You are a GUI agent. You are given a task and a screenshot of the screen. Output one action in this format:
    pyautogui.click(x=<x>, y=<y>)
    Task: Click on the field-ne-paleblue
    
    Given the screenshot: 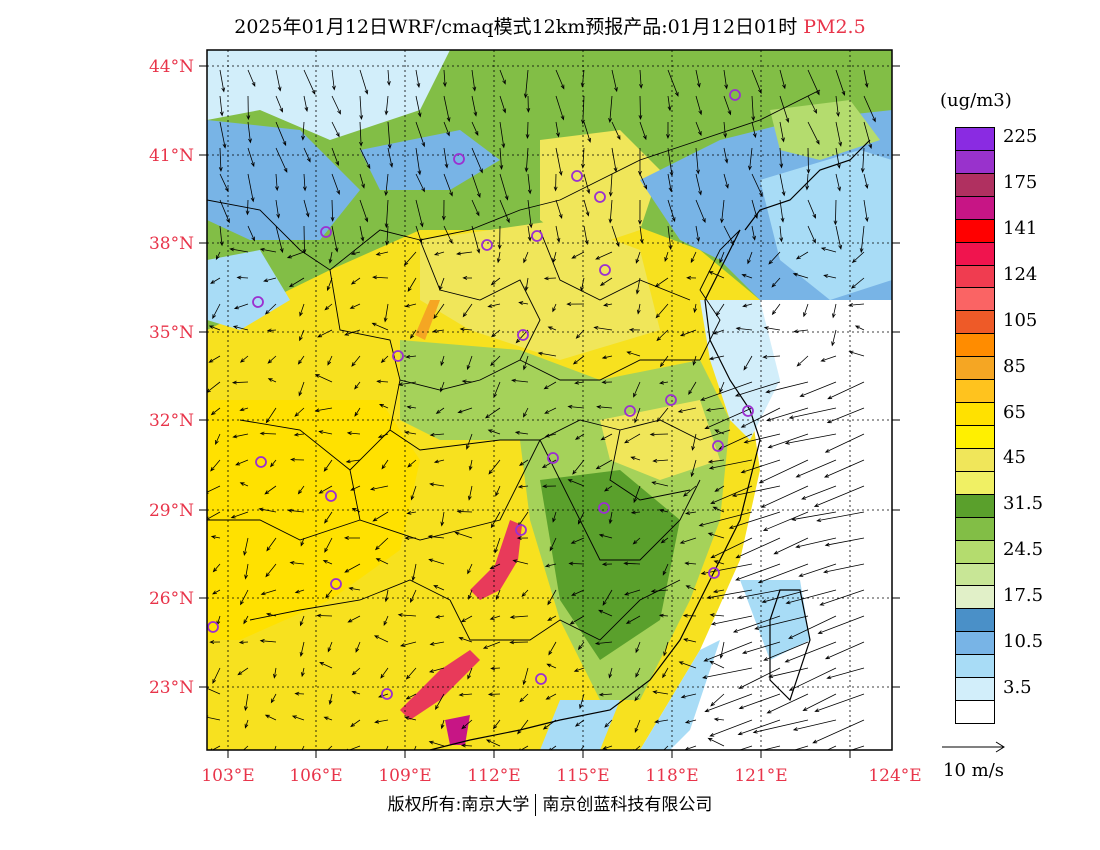 What is the action you would take?
    pyautogui.click(x=826, y=225)
    